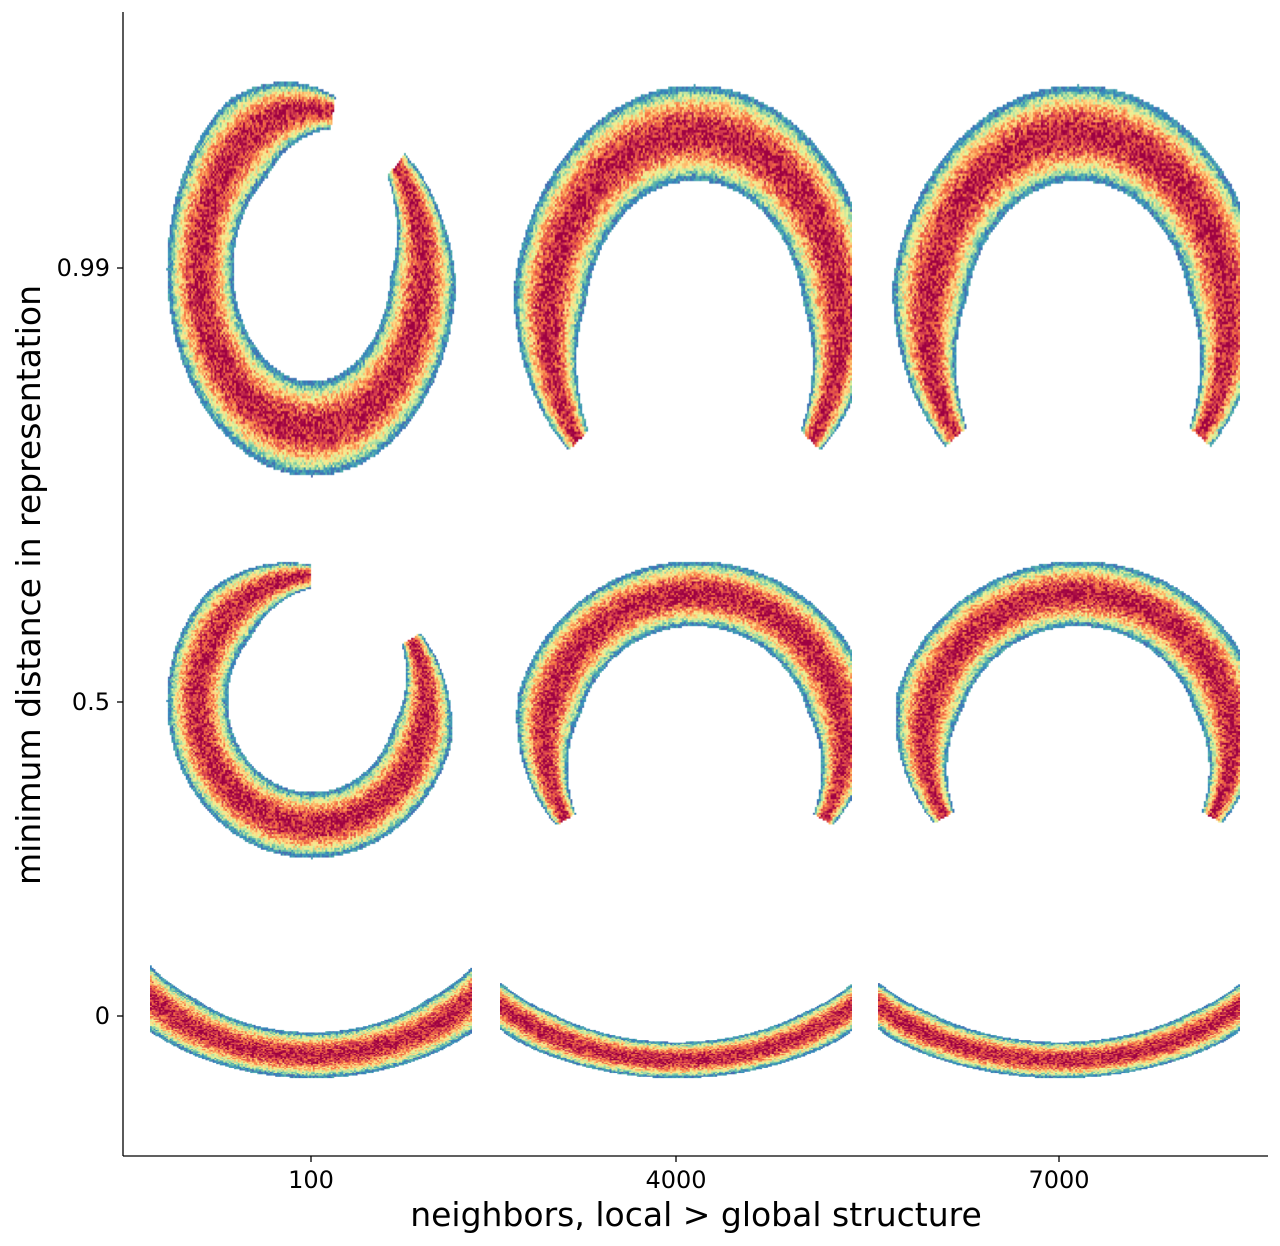  What do you see at coordinates (91, 702) in the screenshot?
I see `y-tick-label: 0.5` at bounding box center [91, 702].